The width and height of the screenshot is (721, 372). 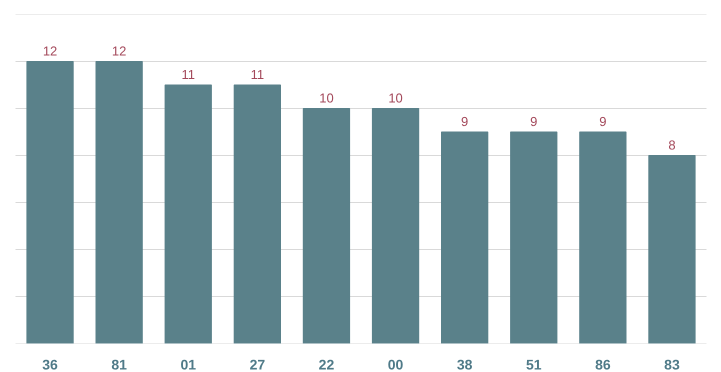 I want to click on x-tick-label: 81, so click(x=119, y=364).